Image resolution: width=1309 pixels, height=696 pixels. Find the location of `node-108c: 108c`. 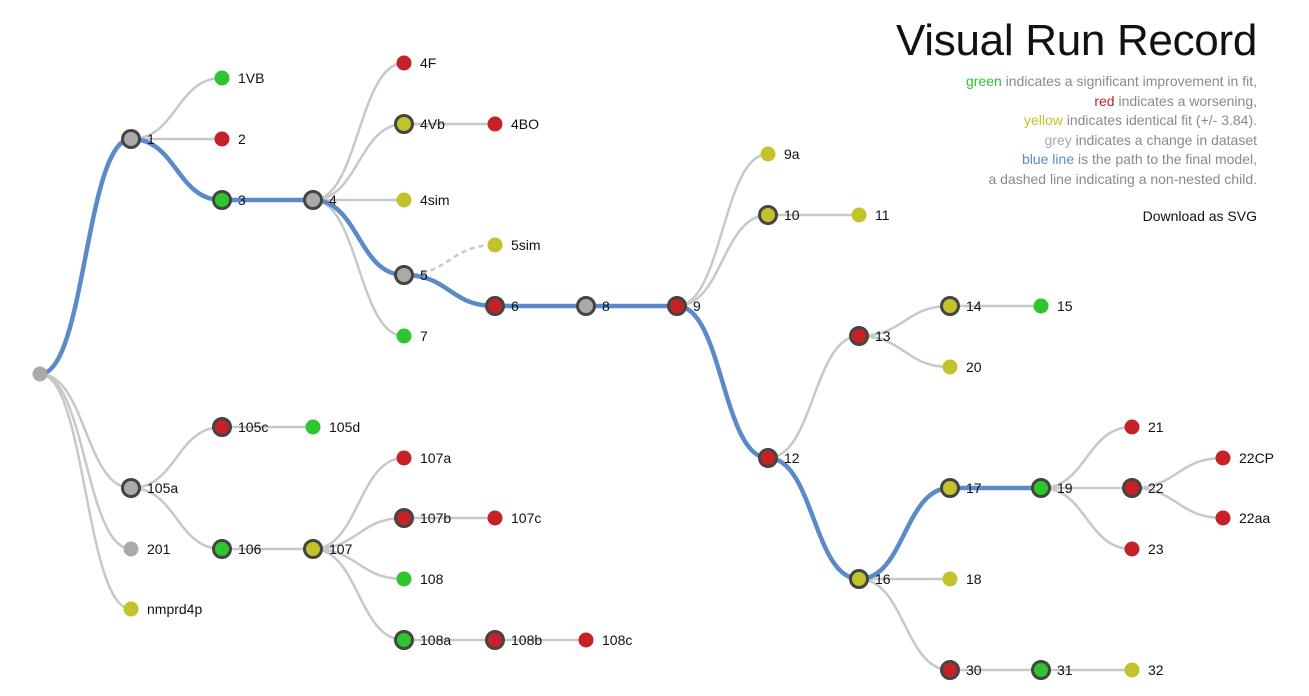

node-108c: 108c is located at coordinates (605, 640).